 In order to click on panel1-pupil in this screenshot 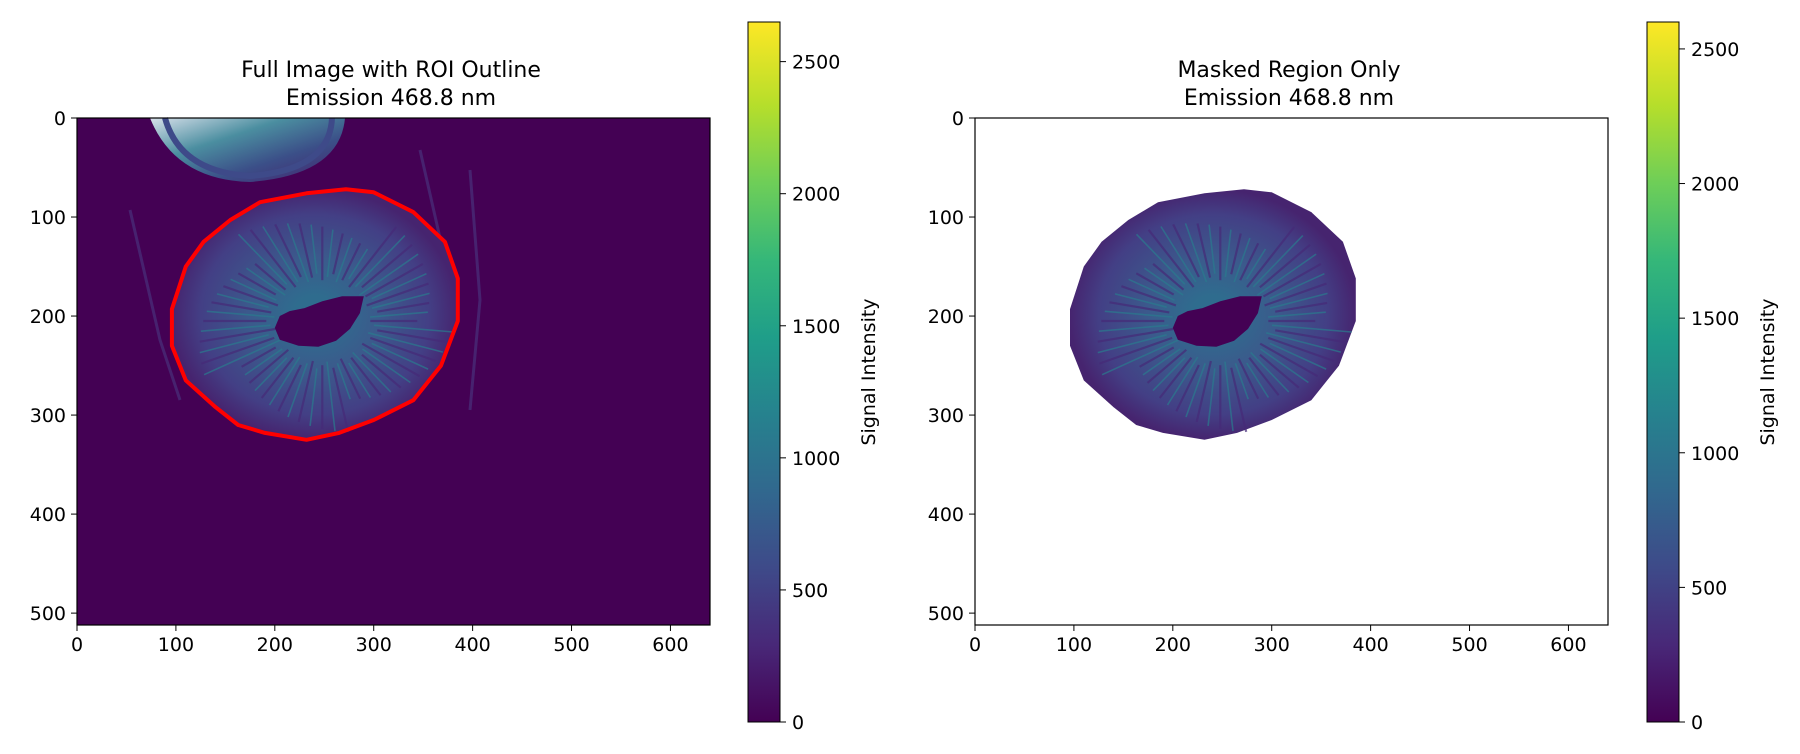, I will do `click(319, 321)`.